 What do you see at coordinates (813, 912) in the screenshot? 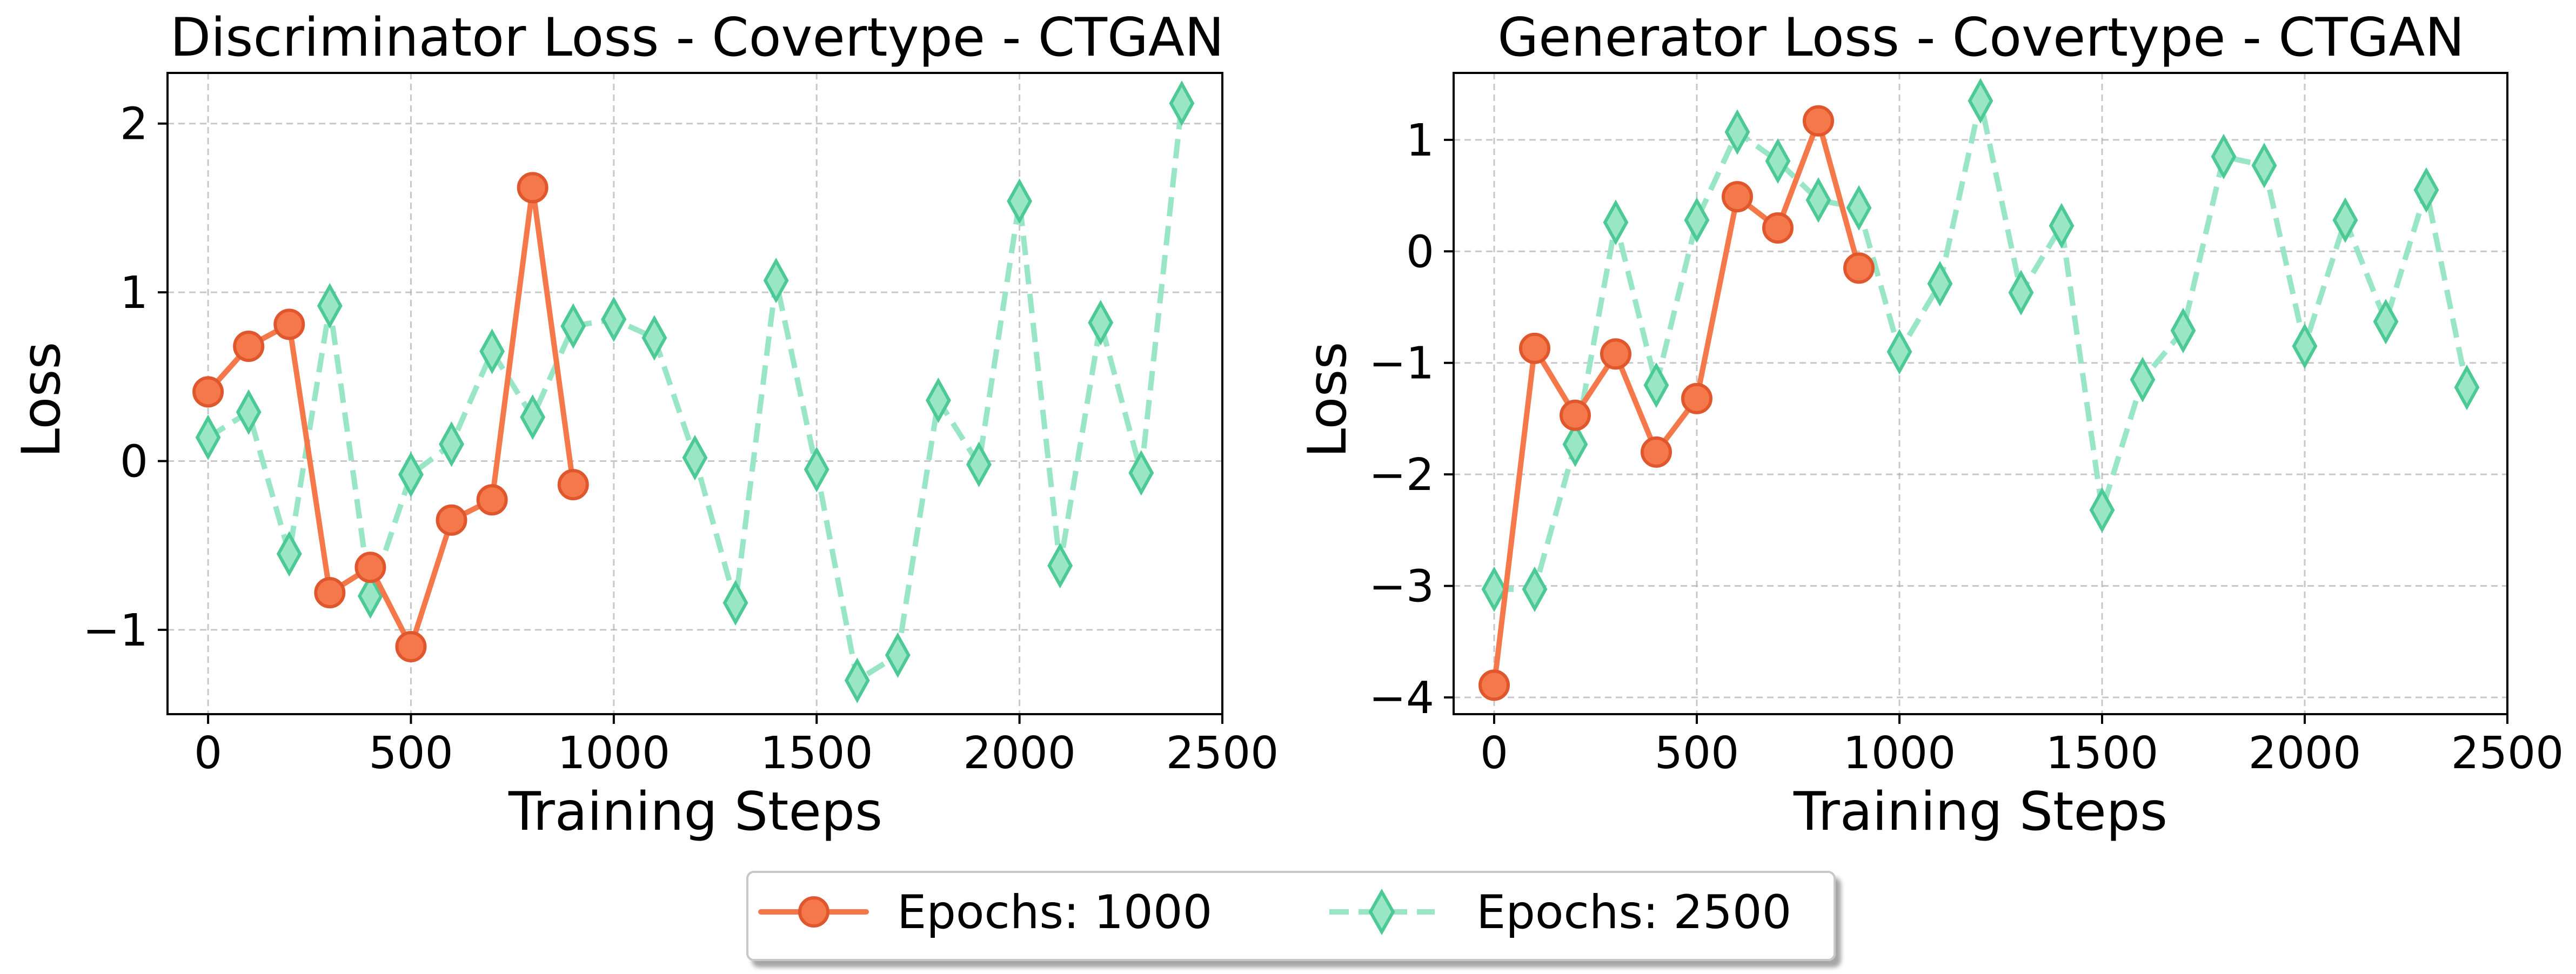
I see `legend-swatch-marker` at bounding box center [813, 912].